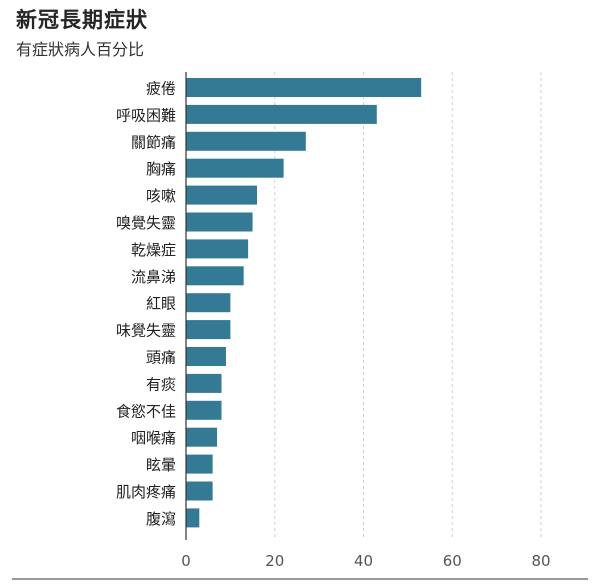  I want to click on x-tick-label: 80, so click(540, 561).